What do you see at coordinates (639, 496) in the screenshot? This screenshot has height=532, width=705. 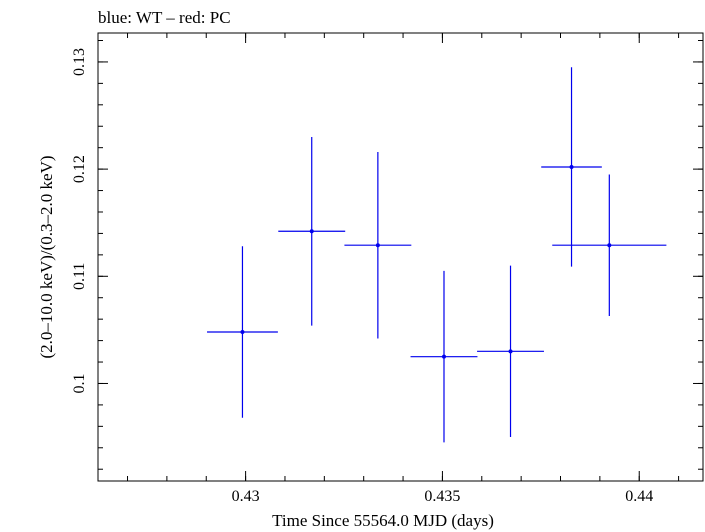 I see `x-tick-label: 0.44` at bounding box center [639, 496].